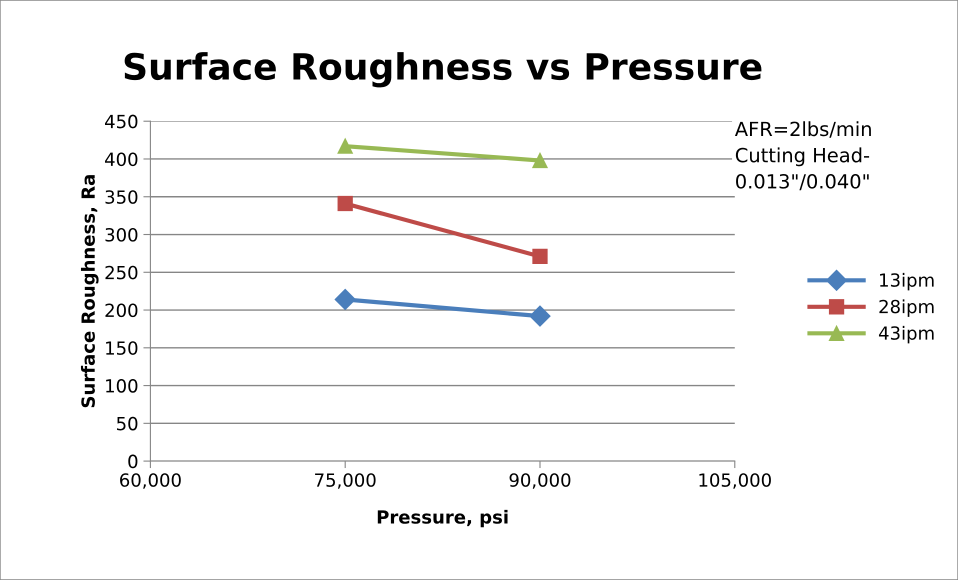 The image size is (958, 580). I want to click on y-tick-label: 0, so click(133, 461).